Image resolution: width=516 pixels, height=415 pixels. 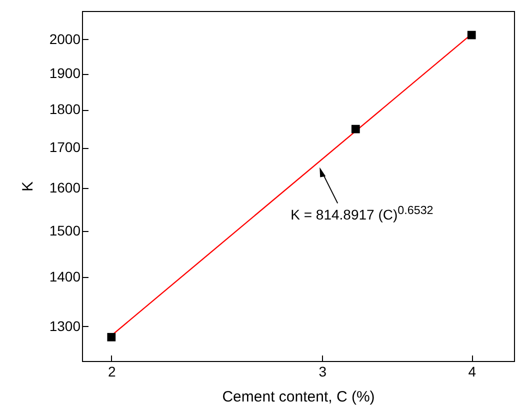 I want to click on x-axis-title: Cement content, C (%), so click(x=298, y=397).